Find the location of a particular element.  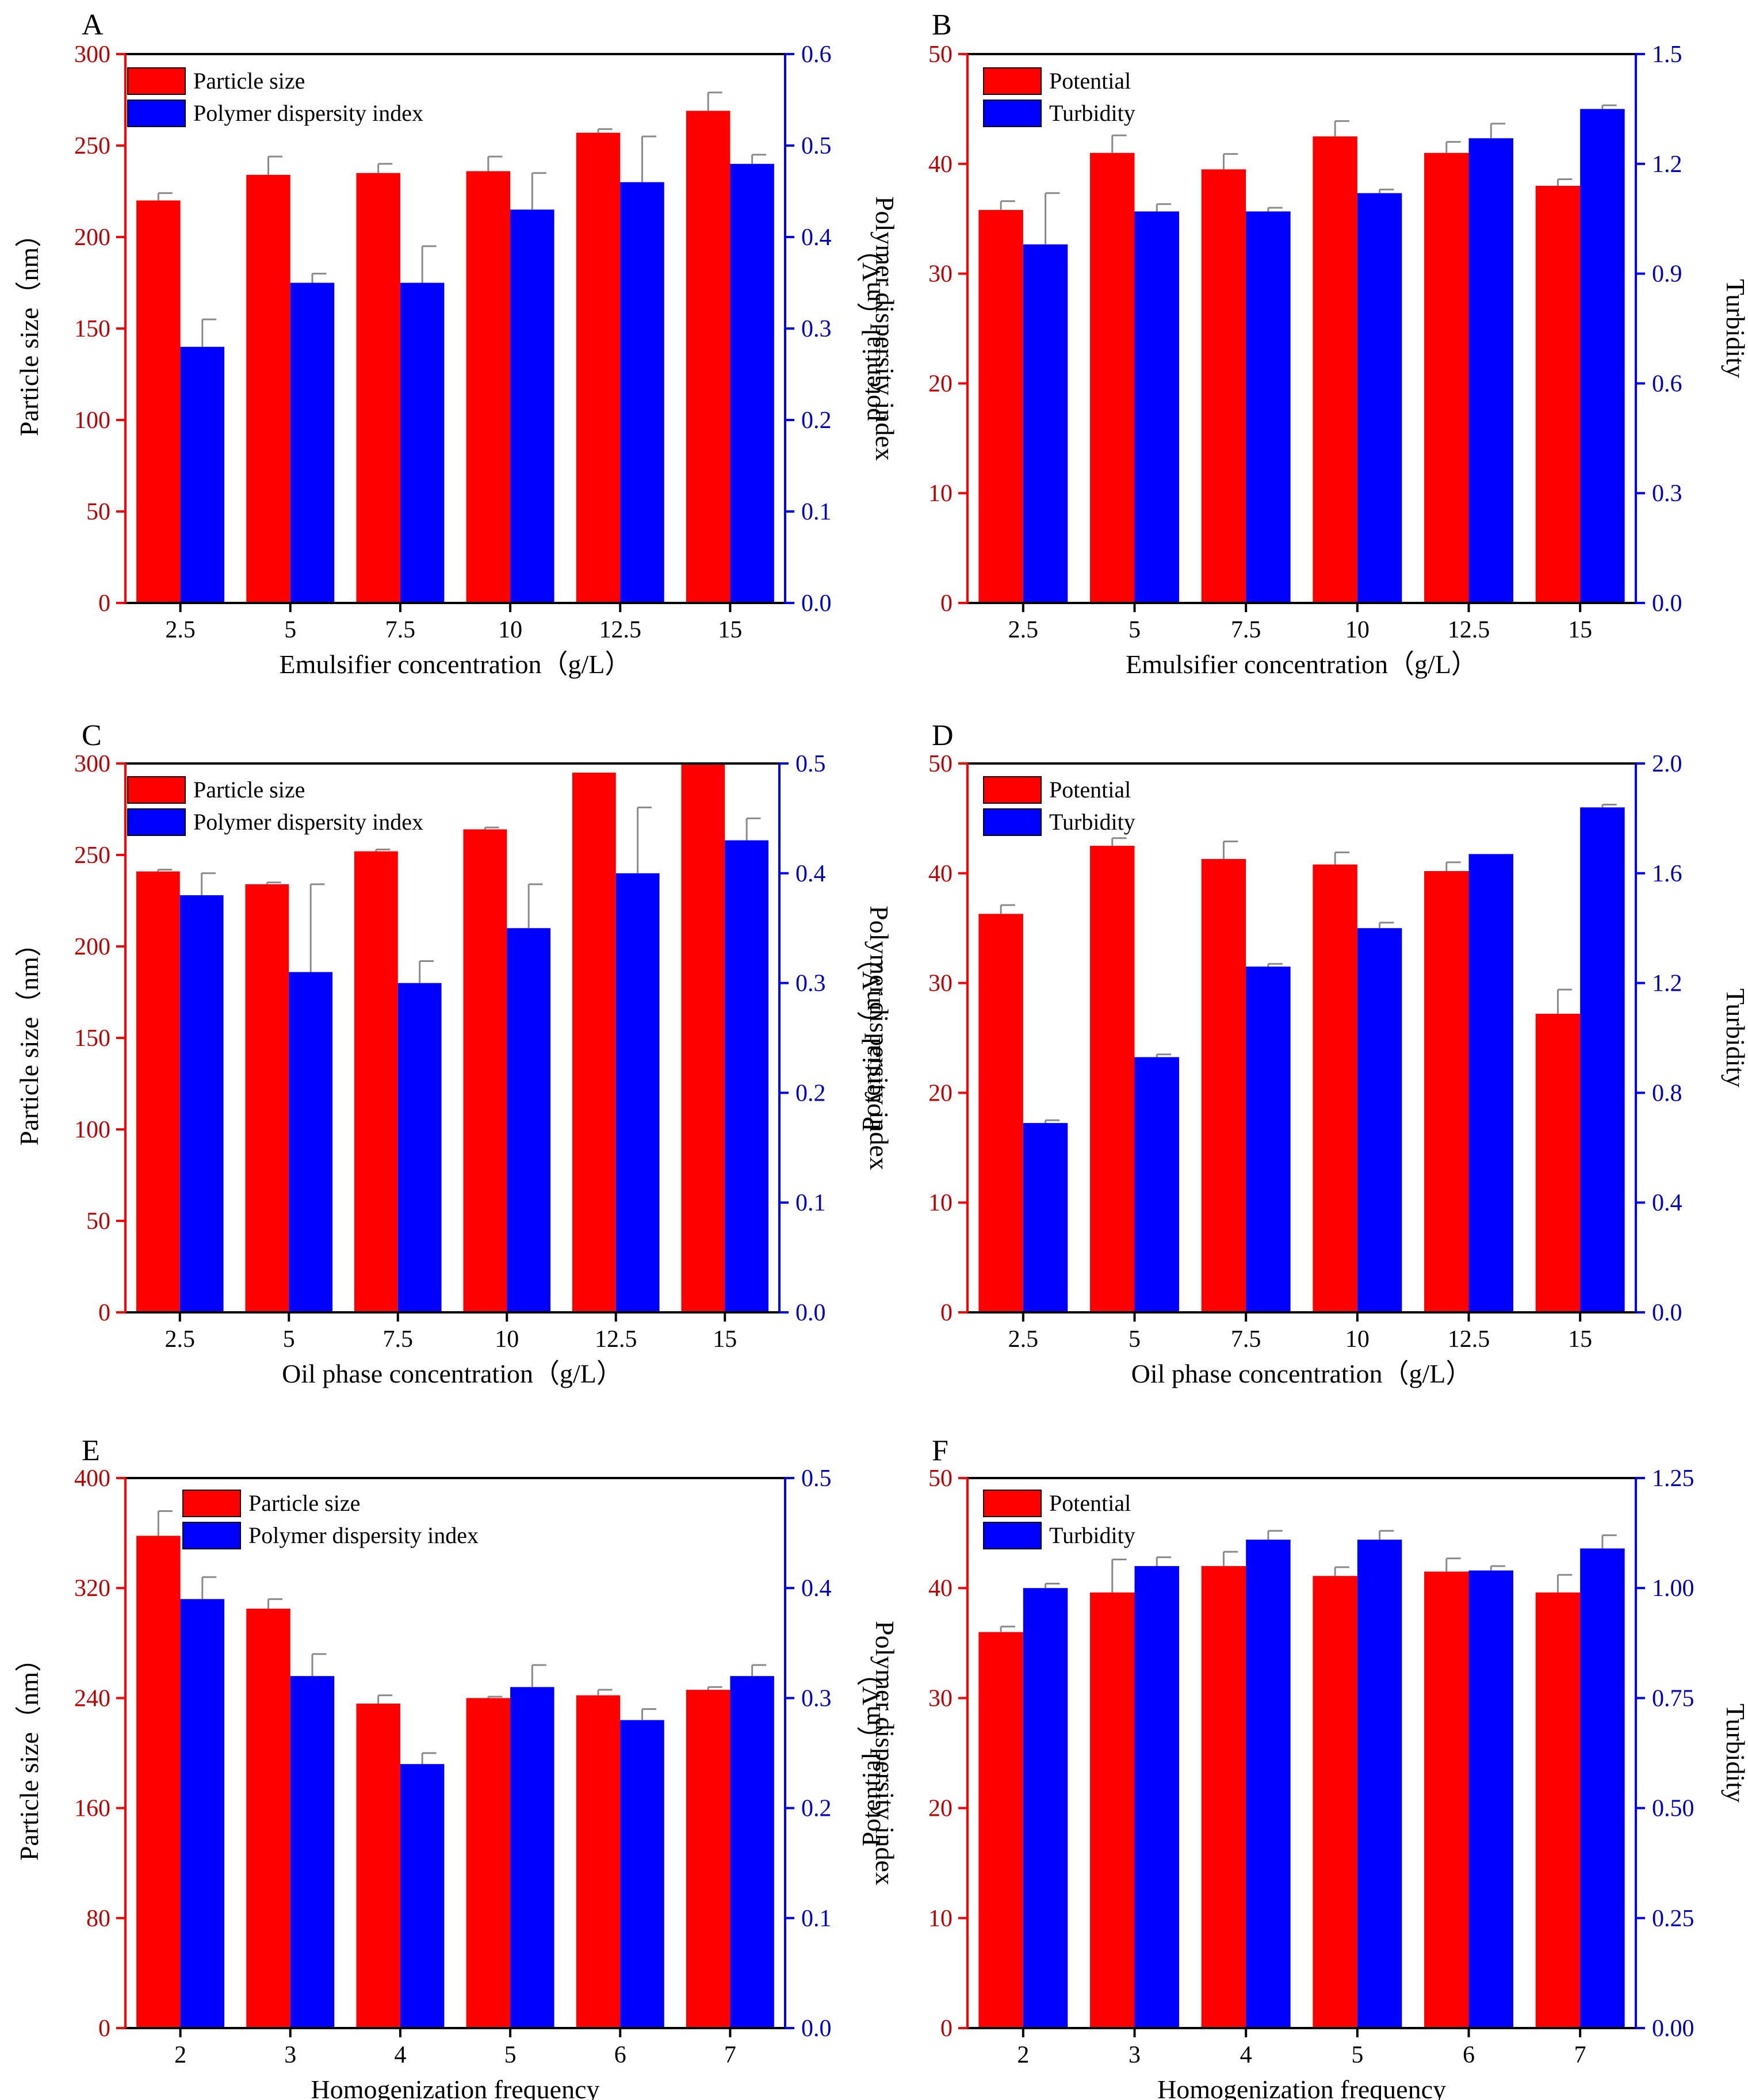

legend-label: Turbidity is located at coordinates (1092, 1535).